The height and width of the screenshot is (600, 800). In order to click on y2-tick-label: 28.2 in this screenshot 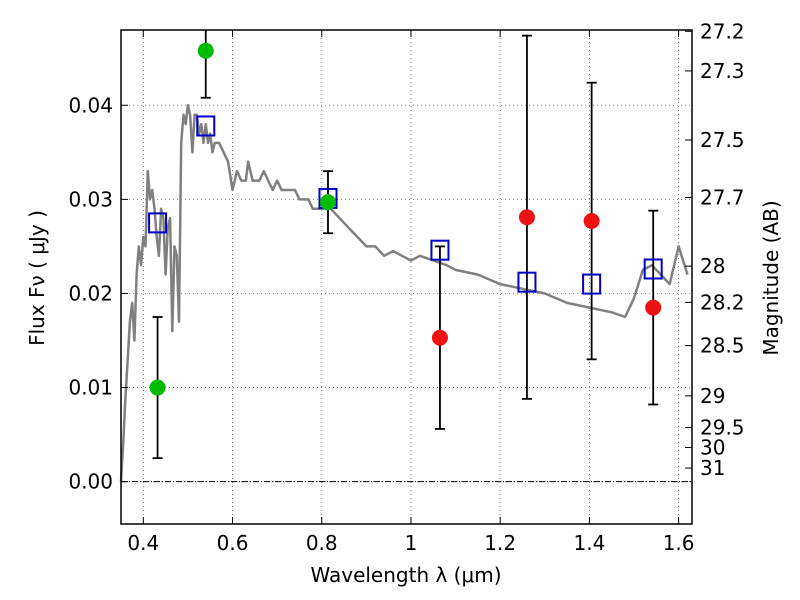, I will do `click(722, 302)`.